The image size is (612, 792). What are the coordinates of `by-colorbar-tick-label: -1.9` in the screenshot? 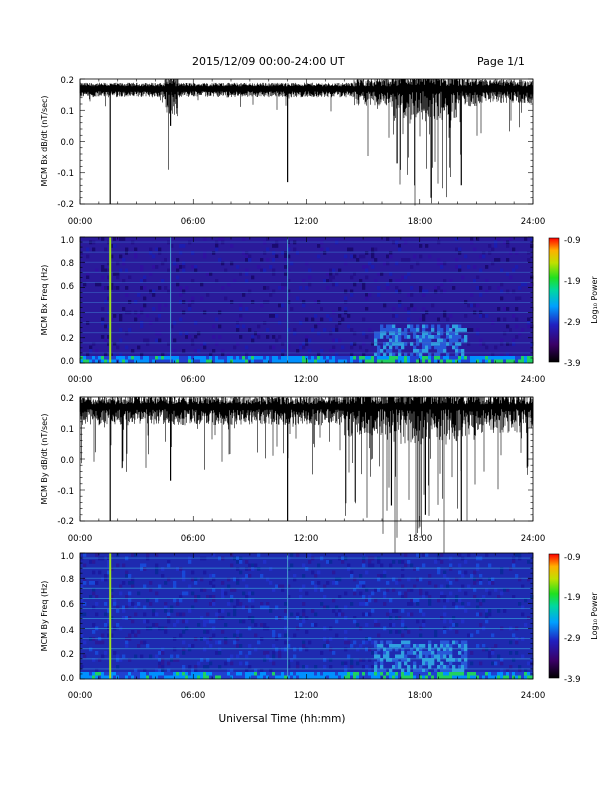 It's located at (572, 598).